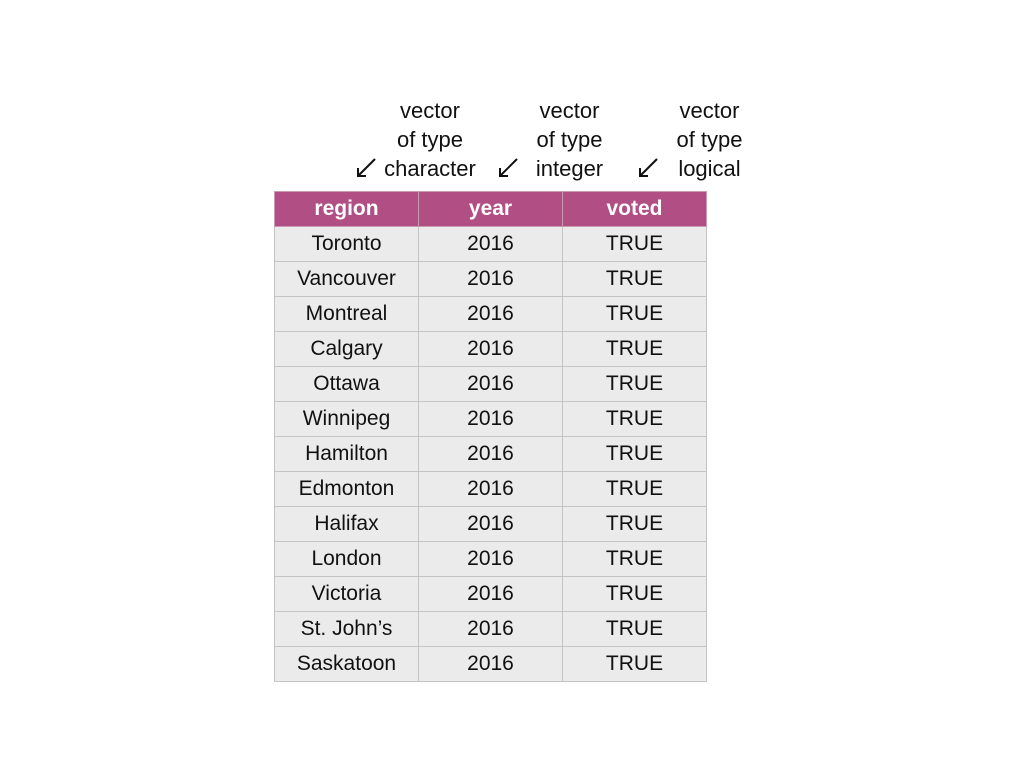 This screenshot has width=1024, height=768. What do you see at coordinates (346, 419) in the screenshot?
I see `cell-region: Winnipeg` at bounding box center [346, 419].